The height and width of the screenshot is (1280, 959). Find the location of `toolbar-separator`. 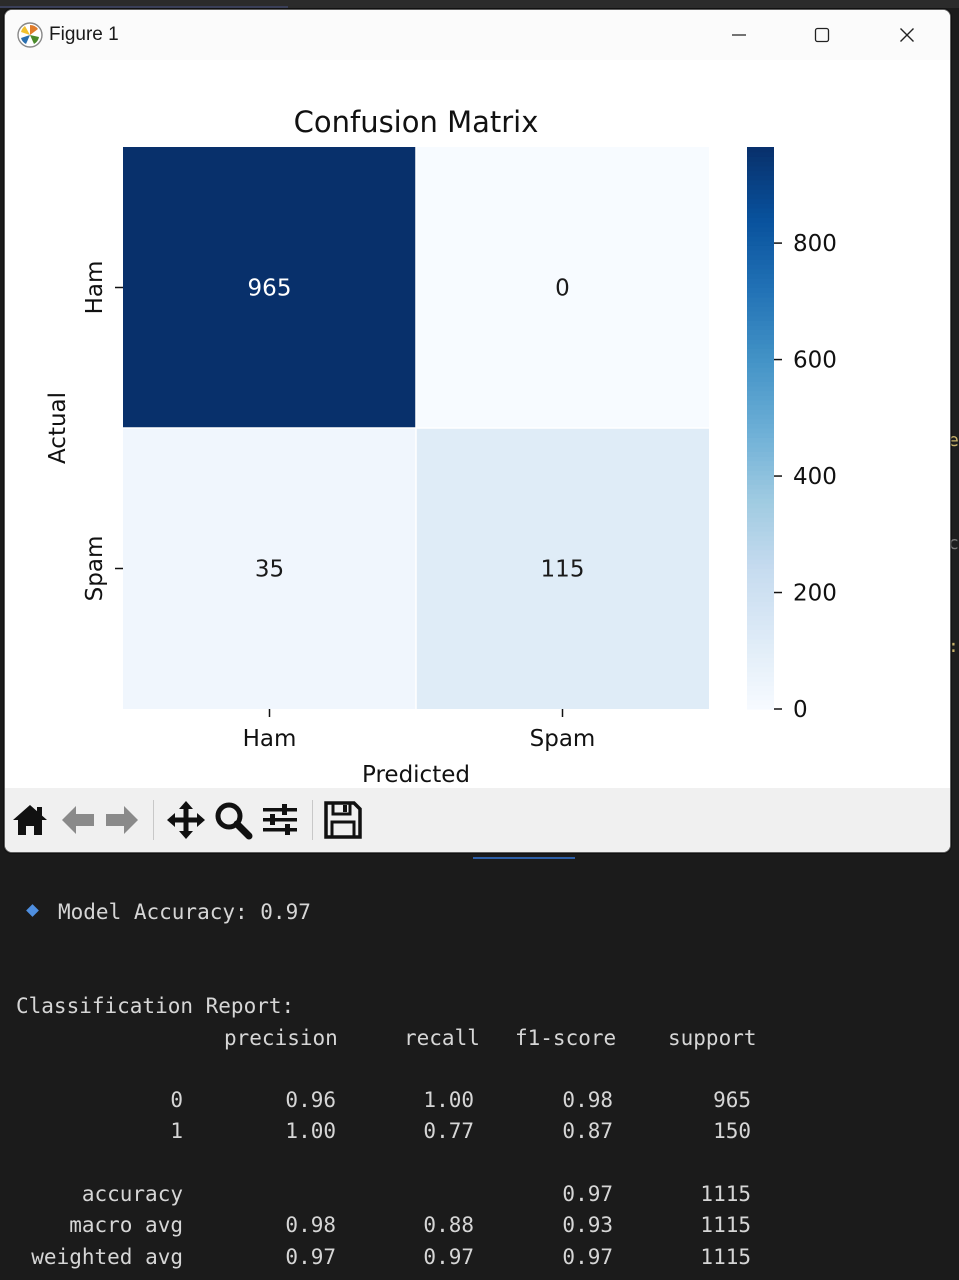

toolbar-separator is located at coordinates (312, 820).